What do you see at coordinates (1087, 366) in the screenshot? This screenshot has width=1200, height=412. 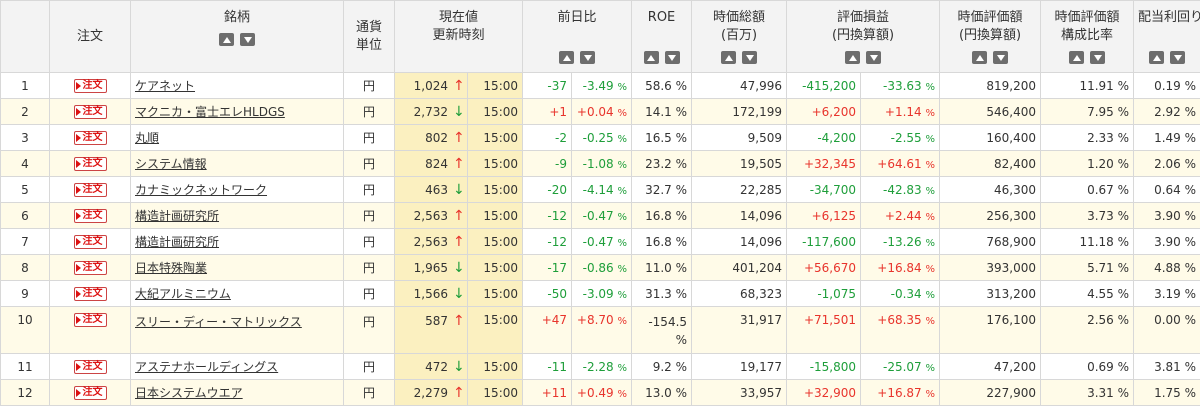 I see `composition-ratio: 0.69 %` at bounding box center [1087, 366].